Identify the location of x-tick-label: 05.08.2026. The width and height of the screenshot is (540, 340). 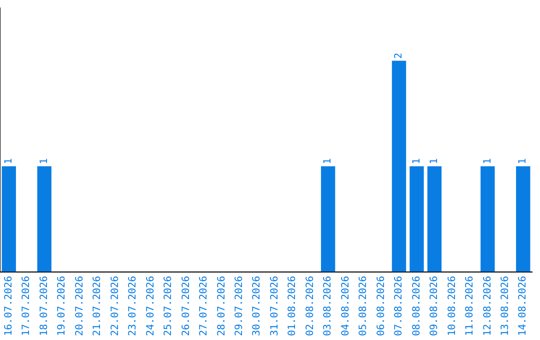
(364, 306).